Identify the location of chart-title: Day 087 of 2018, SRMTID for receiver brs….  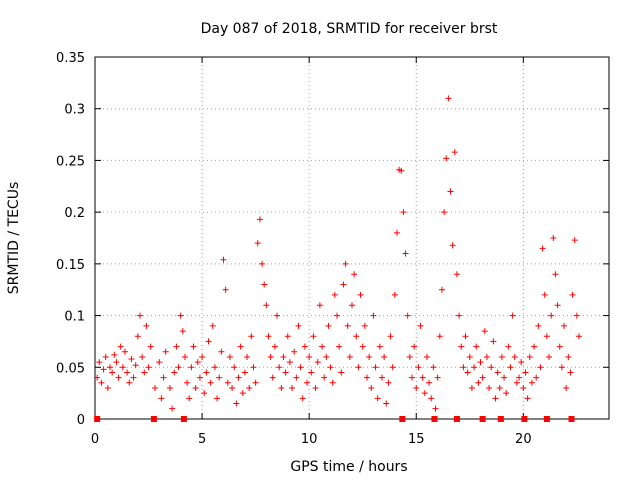
(349, 29).